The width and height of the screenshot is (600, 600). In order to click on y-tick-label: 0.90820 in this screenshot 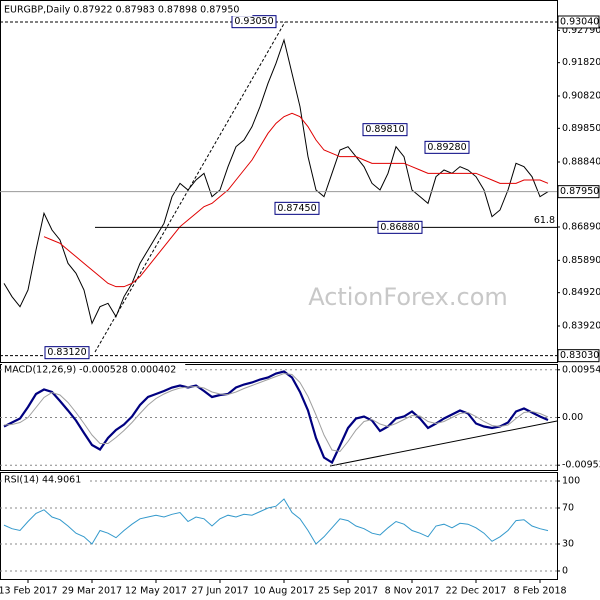, I will do `click(581, 96)`.